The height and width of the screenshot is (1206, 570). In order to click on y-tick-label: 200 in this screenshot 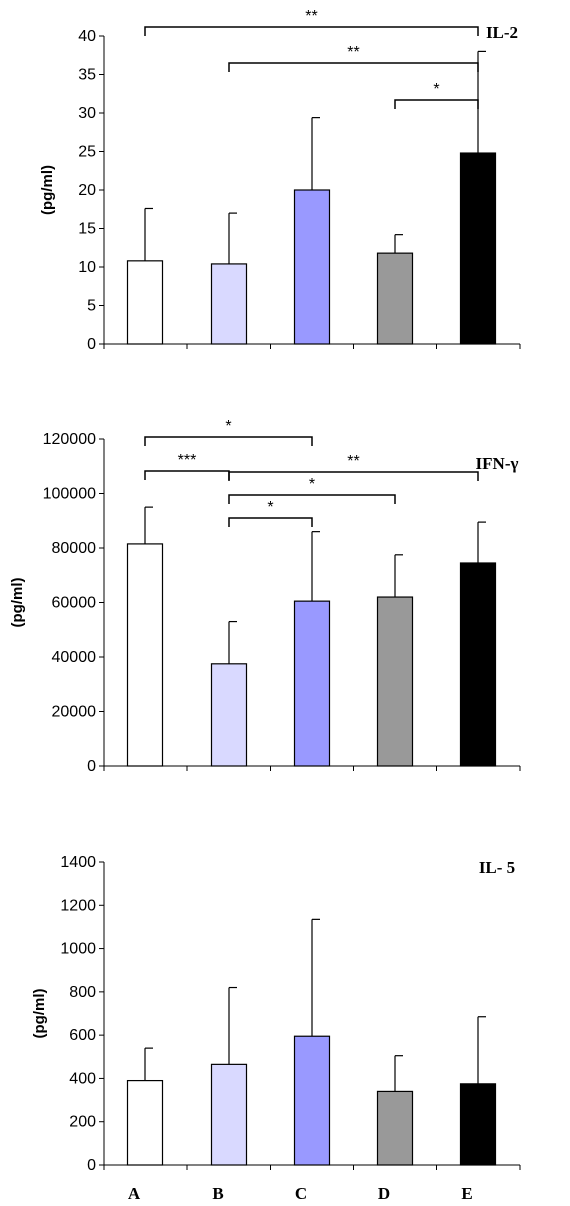, I will do `click(82, 1122)`.